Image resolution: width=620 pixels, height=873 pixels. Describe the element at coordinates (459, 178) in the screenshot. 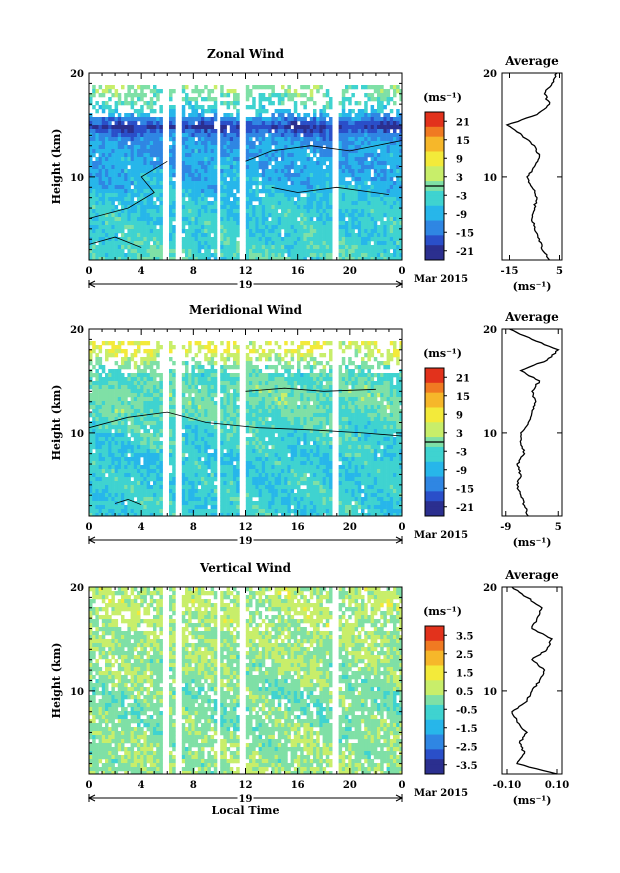

I see `colorbar-tick-label: 3` at that location.